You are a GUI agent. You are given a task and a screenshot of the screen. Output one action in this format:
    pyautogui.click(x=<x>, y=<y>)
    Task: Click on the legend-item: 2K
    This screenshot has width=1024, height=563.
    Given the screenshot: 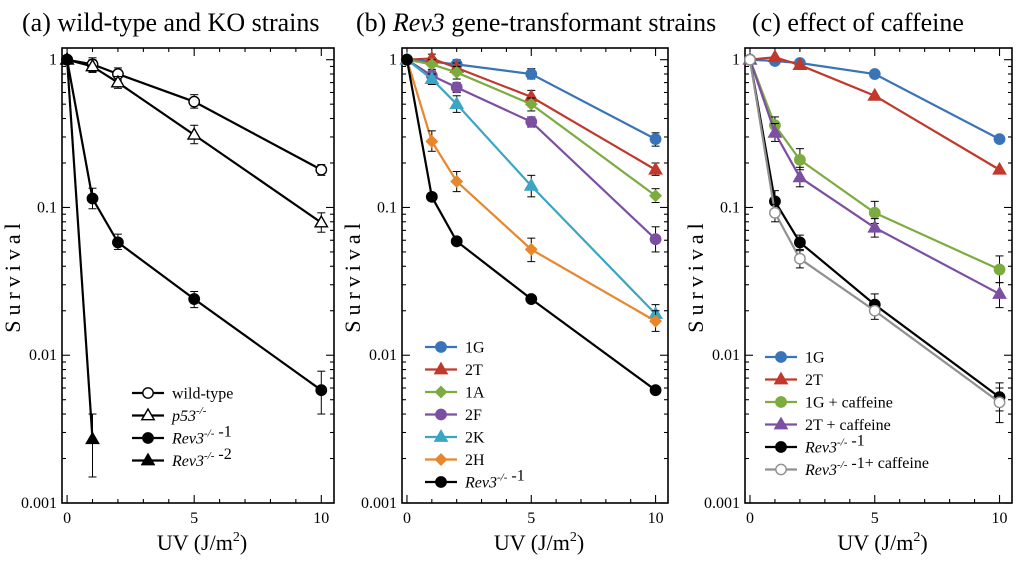 What is the action you would take?
    pyautogui.click(x=455, y=438)
    